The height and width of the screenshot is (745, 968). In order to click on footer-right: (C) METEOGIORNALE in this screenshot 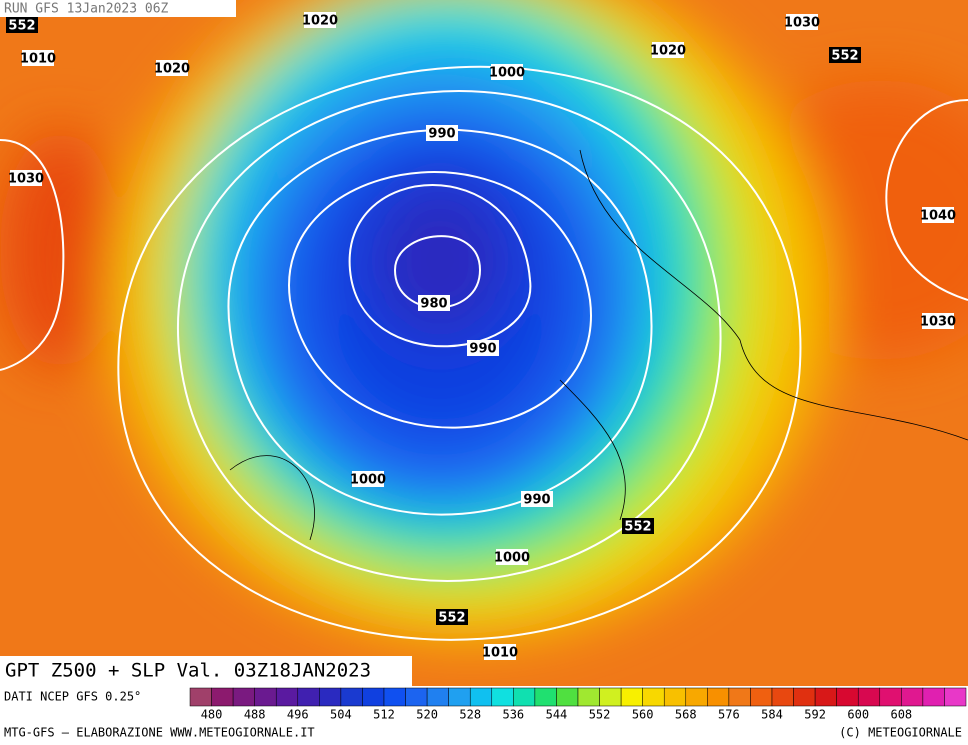, I will do `click(900, 733)`.